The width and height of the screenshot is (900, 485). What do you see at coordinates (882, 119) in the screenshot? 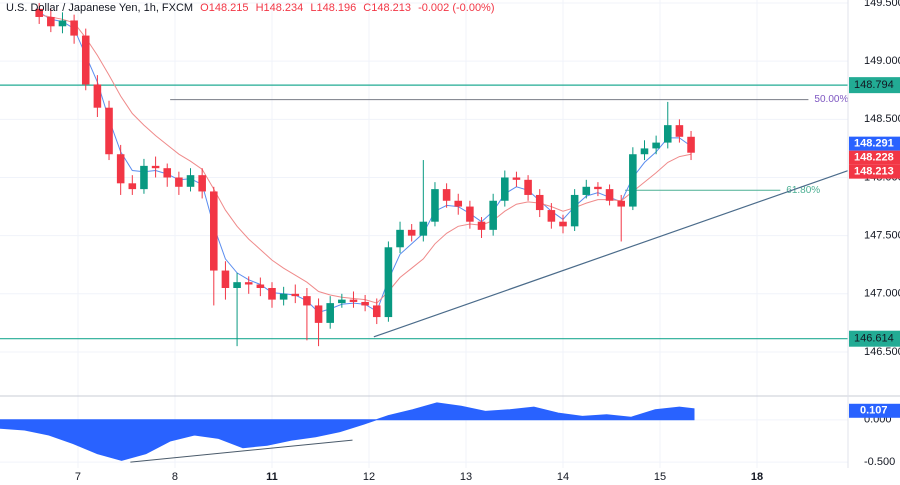
I see `y-tick-label: 148.500` at bounding box center [882, 119].